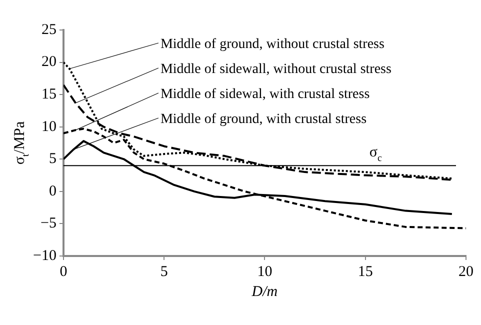  What do you see at coordinates (48, 224) in the screenshot?
I see `y-tick-label: −5` at bounding box center [48, 224].